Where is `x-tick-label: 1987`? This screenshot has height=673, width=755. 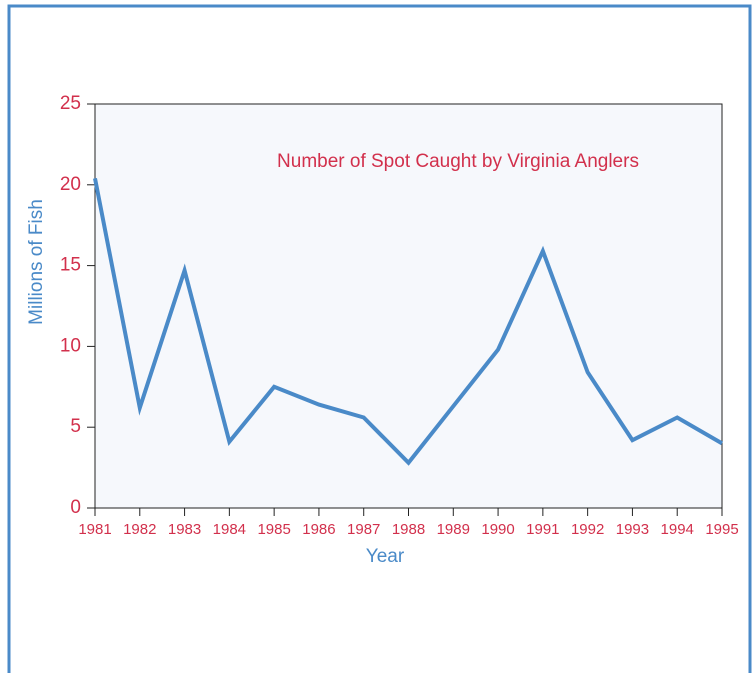 x-tick-label: 1987 is located at coordinates (363, 529).